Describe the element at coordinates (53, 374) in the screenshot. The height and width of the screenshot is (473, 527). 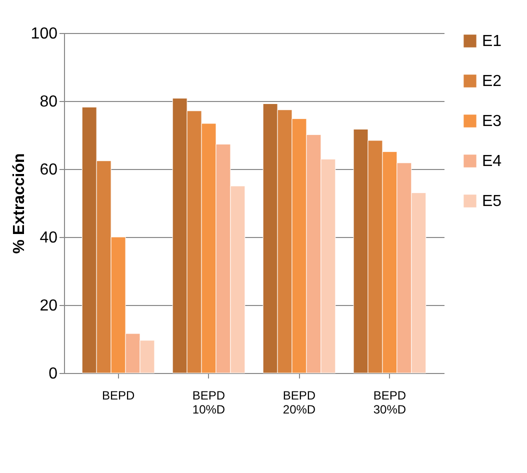
I see `y-tick-label: 0` at that location.